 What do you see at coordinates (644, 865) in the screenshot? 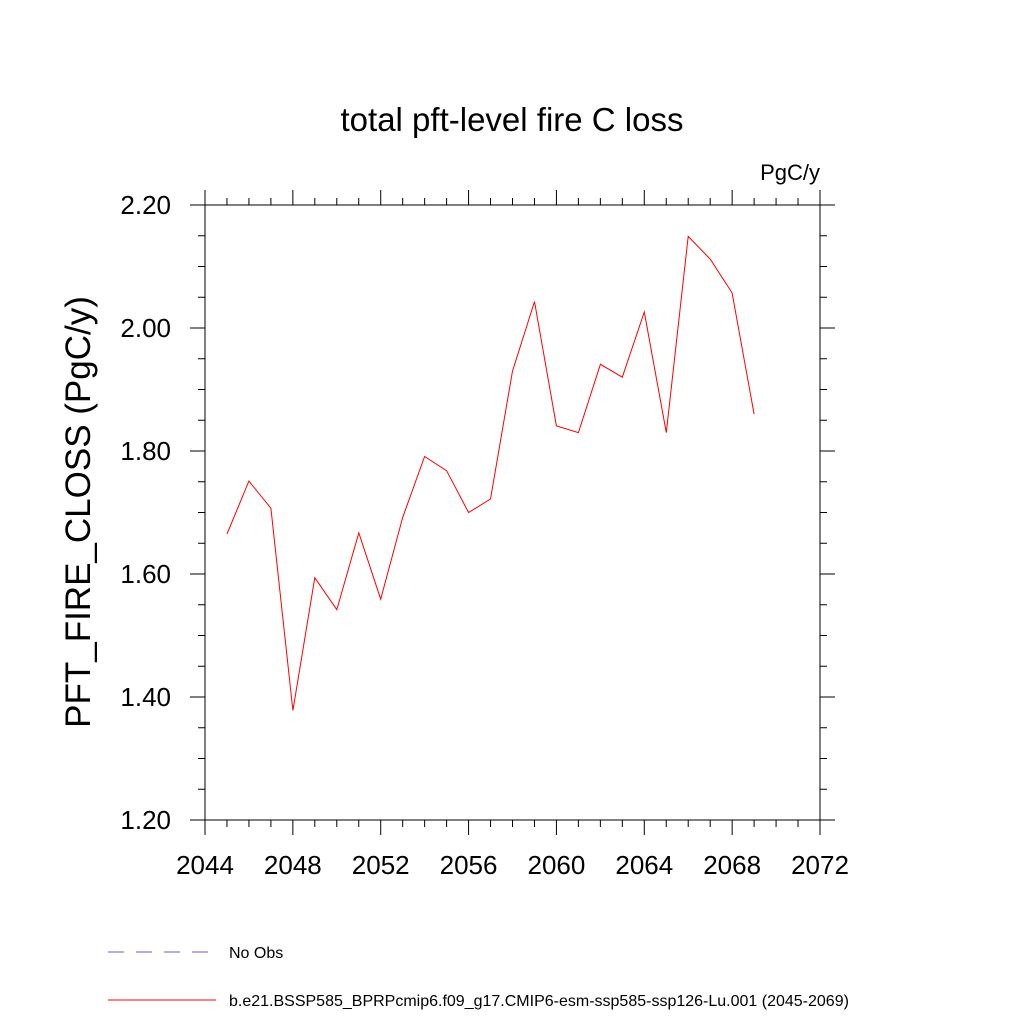
I see `x-tick-label-2064: 2064` at bounding box center [644, 865].